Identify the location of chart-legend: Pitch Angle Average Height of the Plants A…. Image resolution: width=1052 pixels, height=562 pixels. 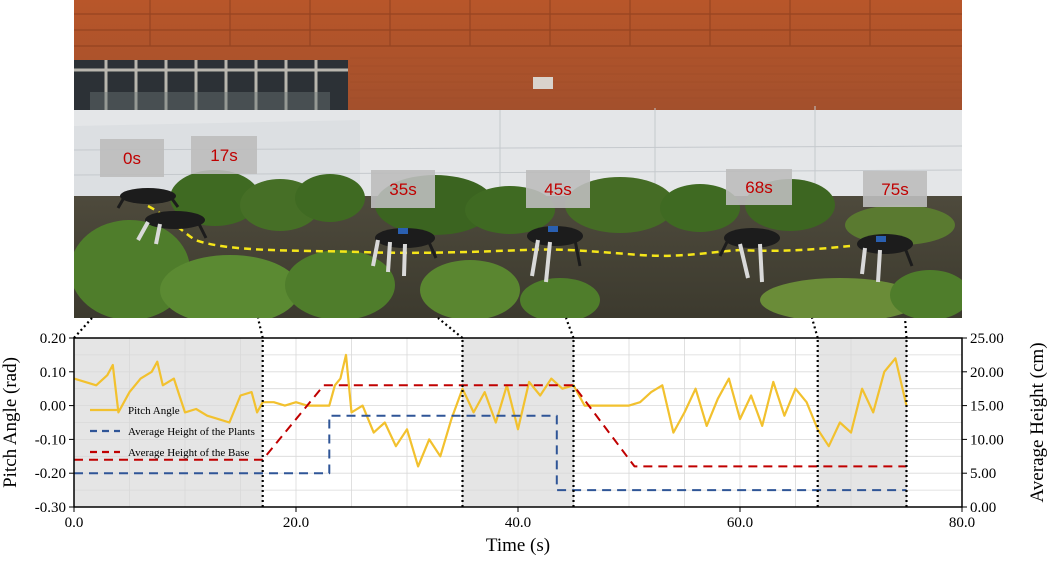
(172, 432).